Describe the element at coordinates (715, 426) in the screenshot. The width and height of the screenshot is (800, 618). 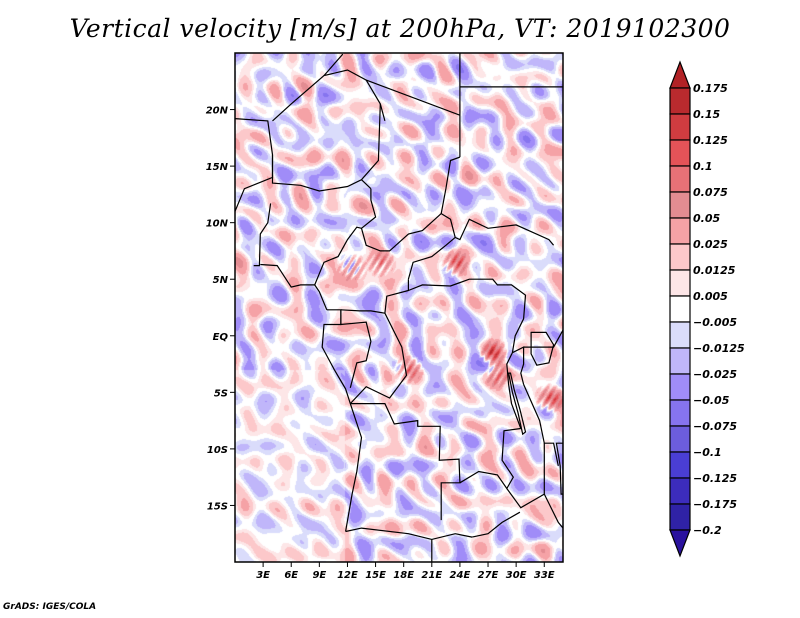
I see `colorbar-label: −0.075` at that location.